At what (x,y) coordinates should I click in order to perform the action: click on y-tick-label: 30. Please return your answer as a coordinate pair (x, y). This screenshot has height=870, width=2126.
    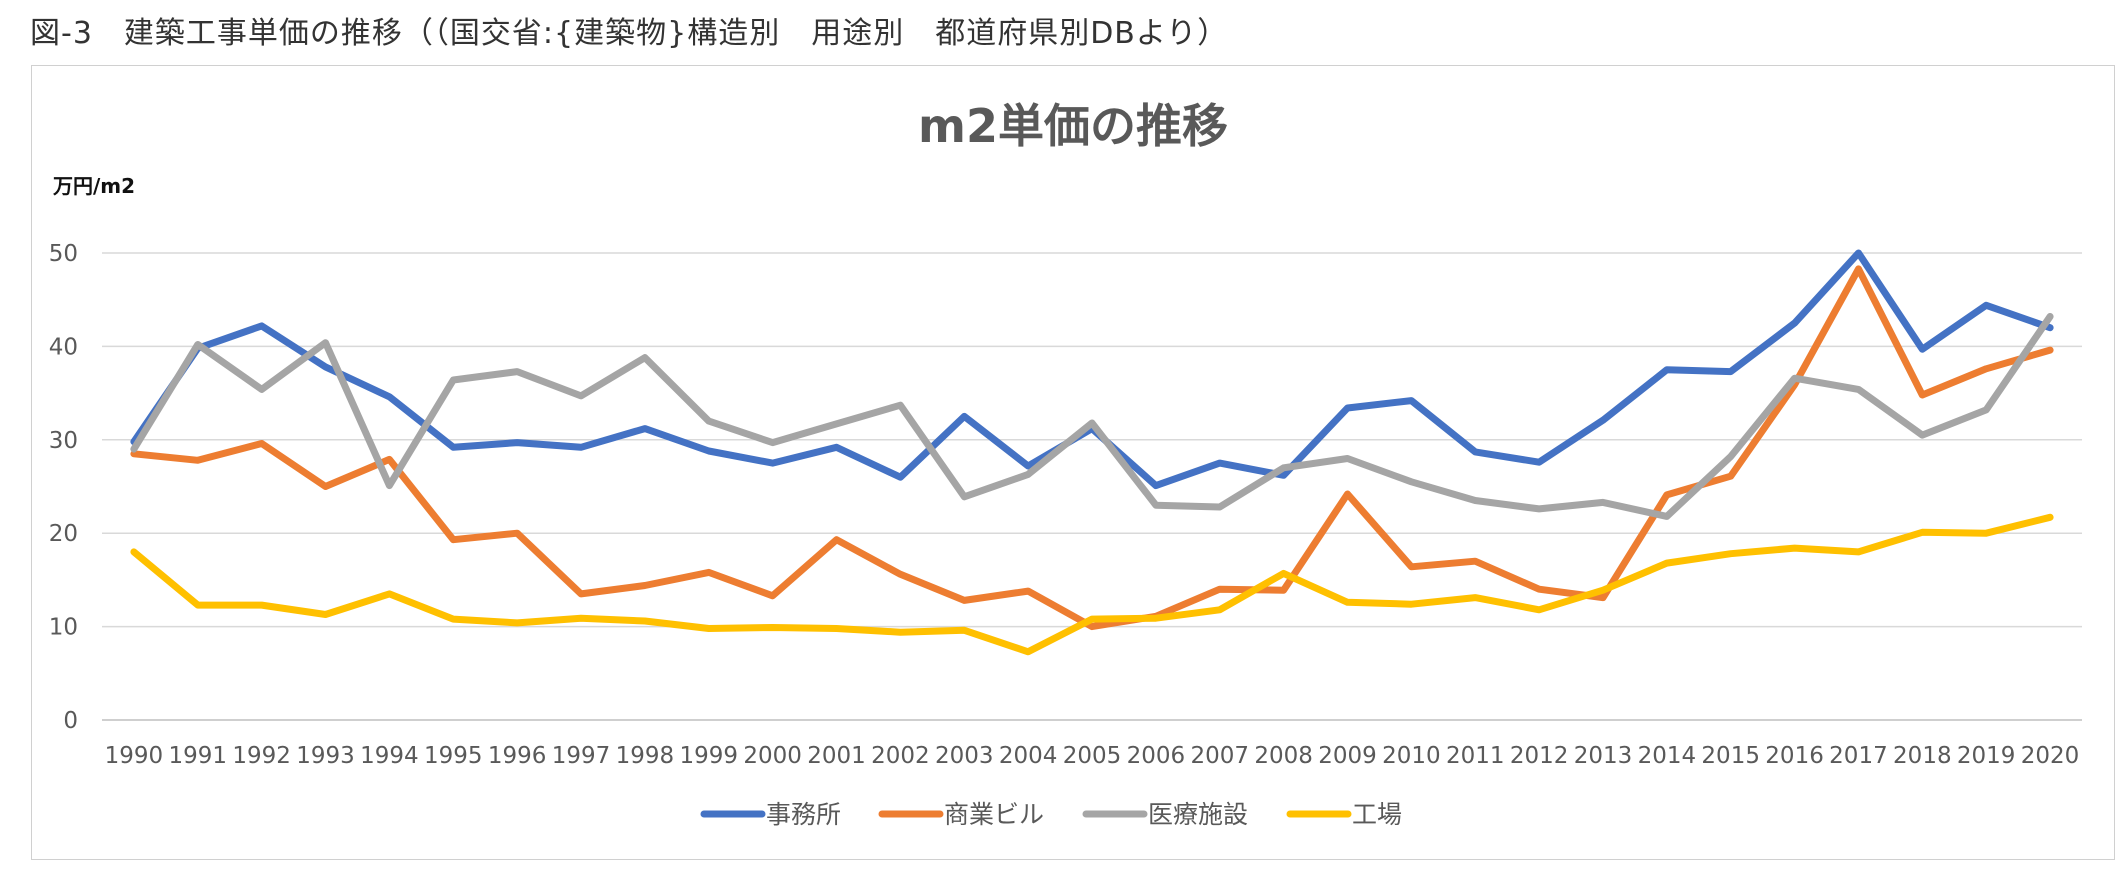
    Looking at the image, I should click on (63, 441).